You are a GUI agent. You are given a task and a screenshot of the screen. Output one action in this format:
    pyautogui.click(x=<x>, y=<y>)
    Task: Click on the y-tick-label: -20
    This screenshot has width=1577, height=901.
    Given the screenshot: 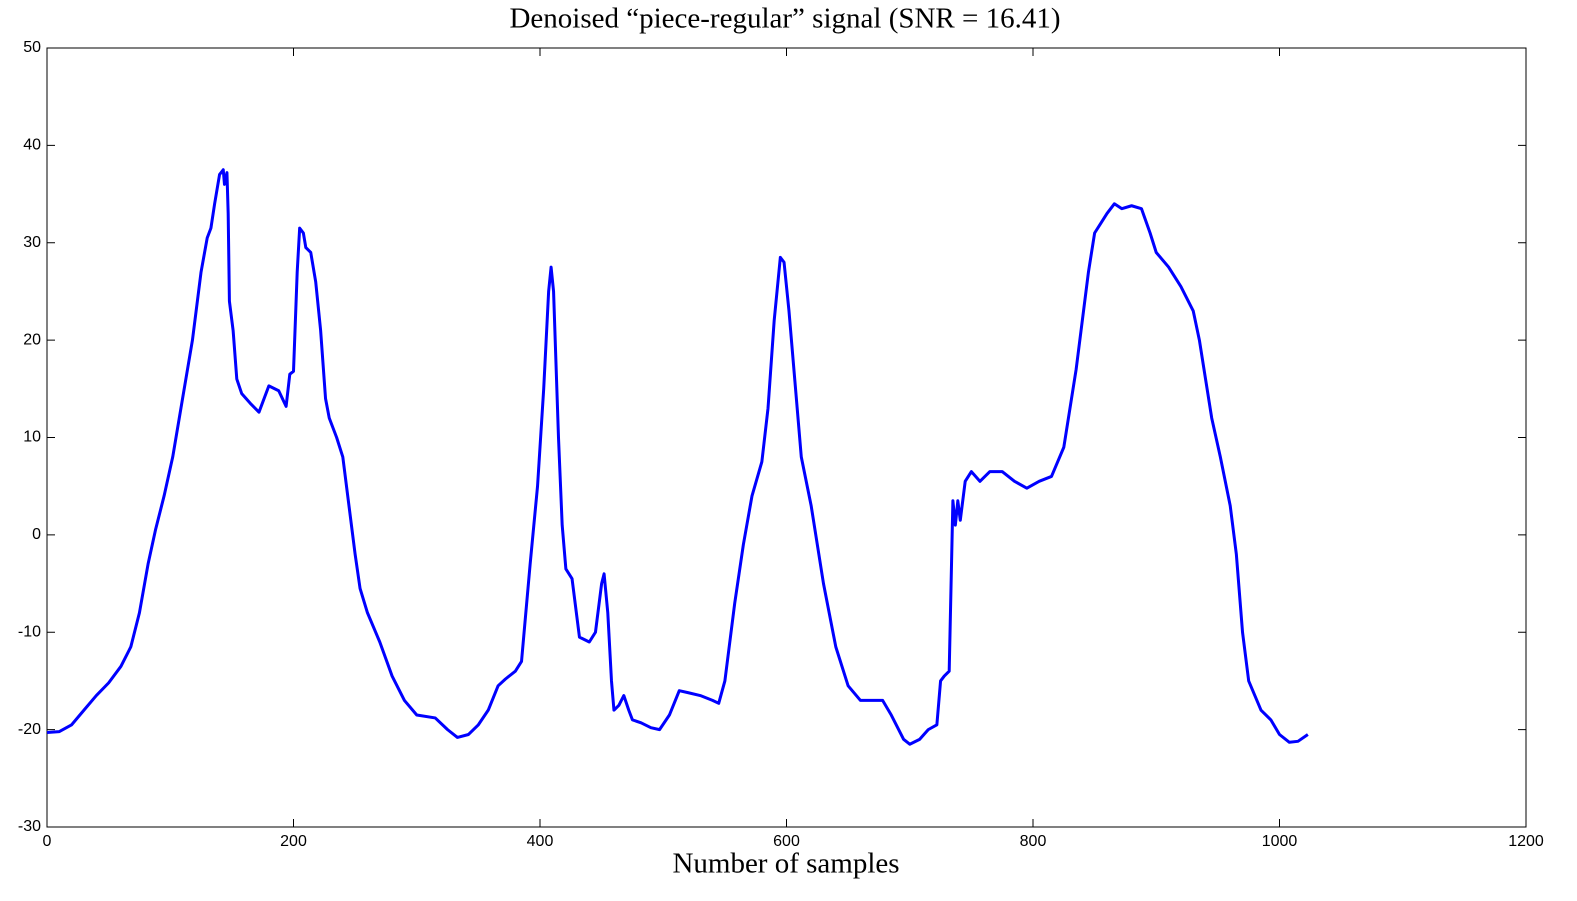 What is the action you would take?
    pyautogui.click(x=29, y=729)
    